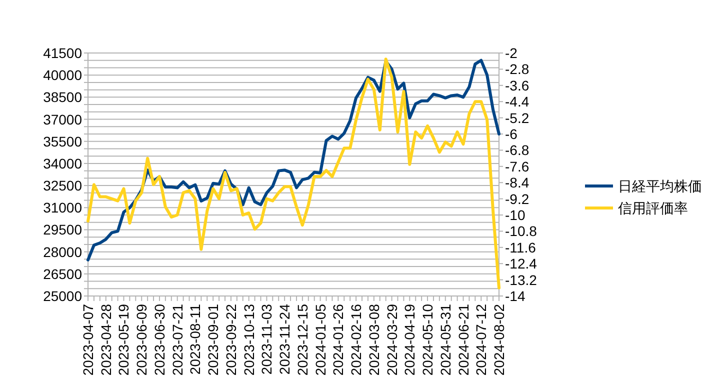 The image size is (710, 392). I want to click on x-tick-label: 2023-07-21, so click(177, 340).